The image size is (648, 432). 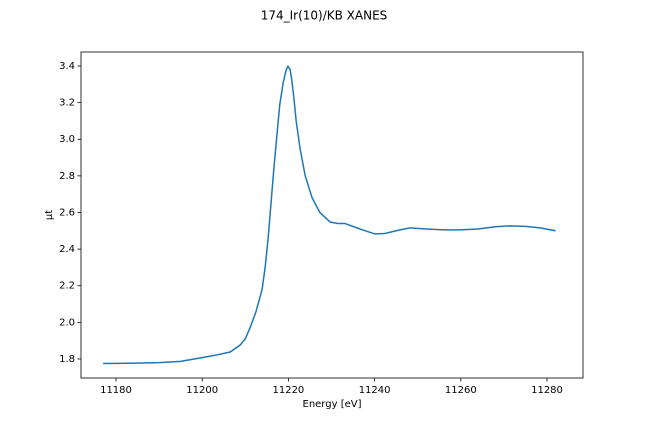 I want to click on y-tick-label: 3.4, so click(x=67, y=66).